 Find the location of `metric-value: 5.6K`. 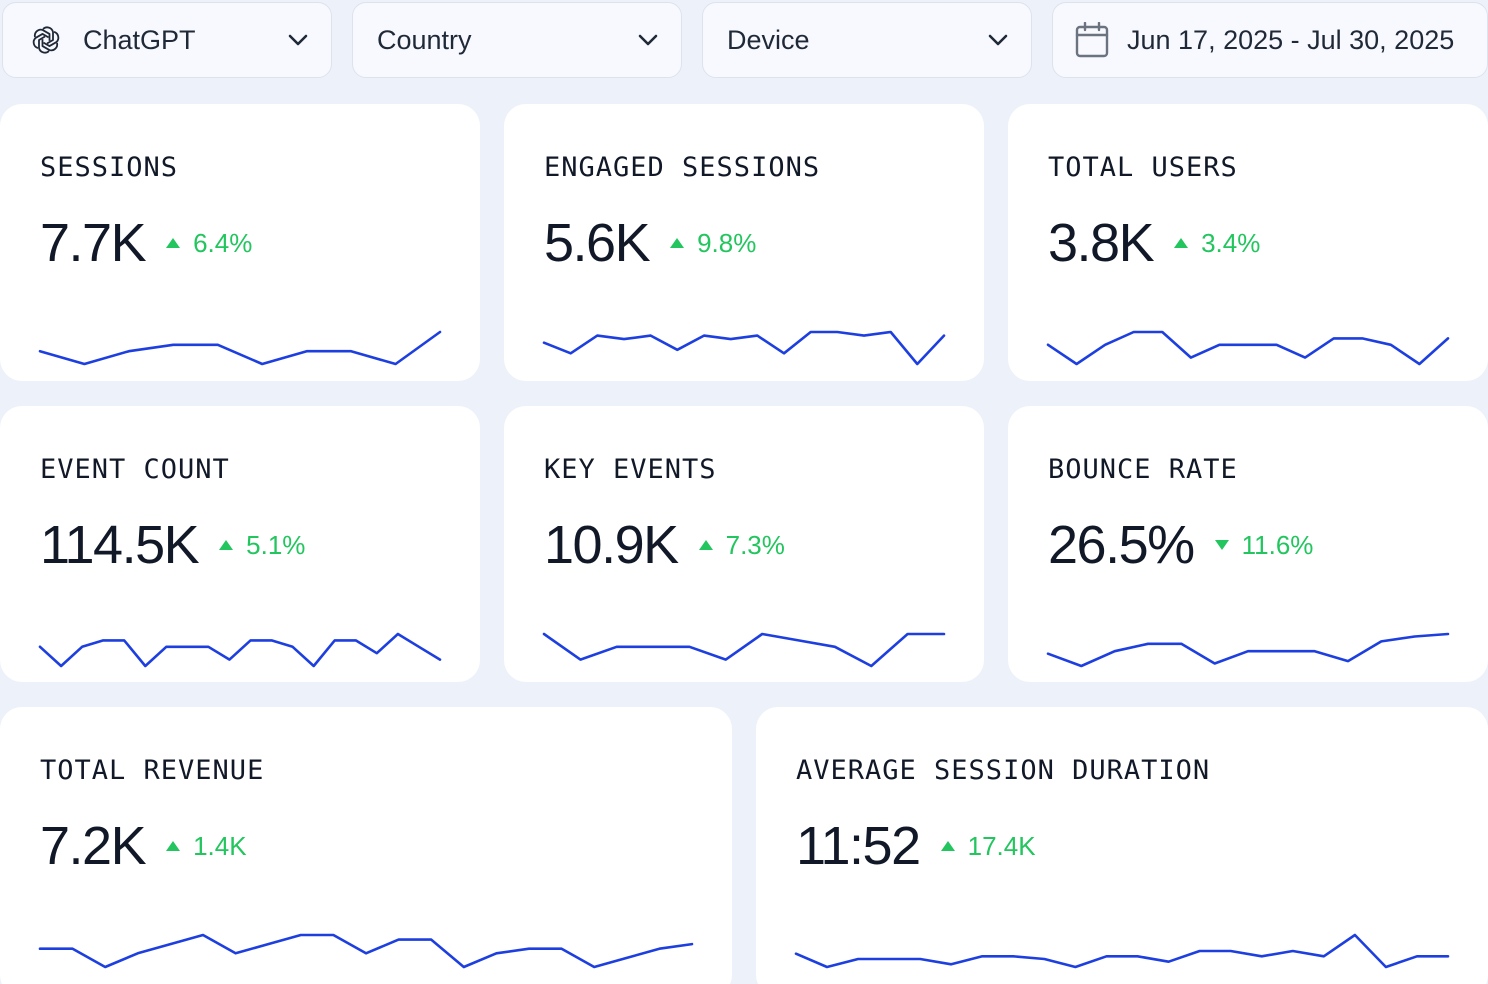

metric-value: 5.6K is located at coordinates (597, 243).